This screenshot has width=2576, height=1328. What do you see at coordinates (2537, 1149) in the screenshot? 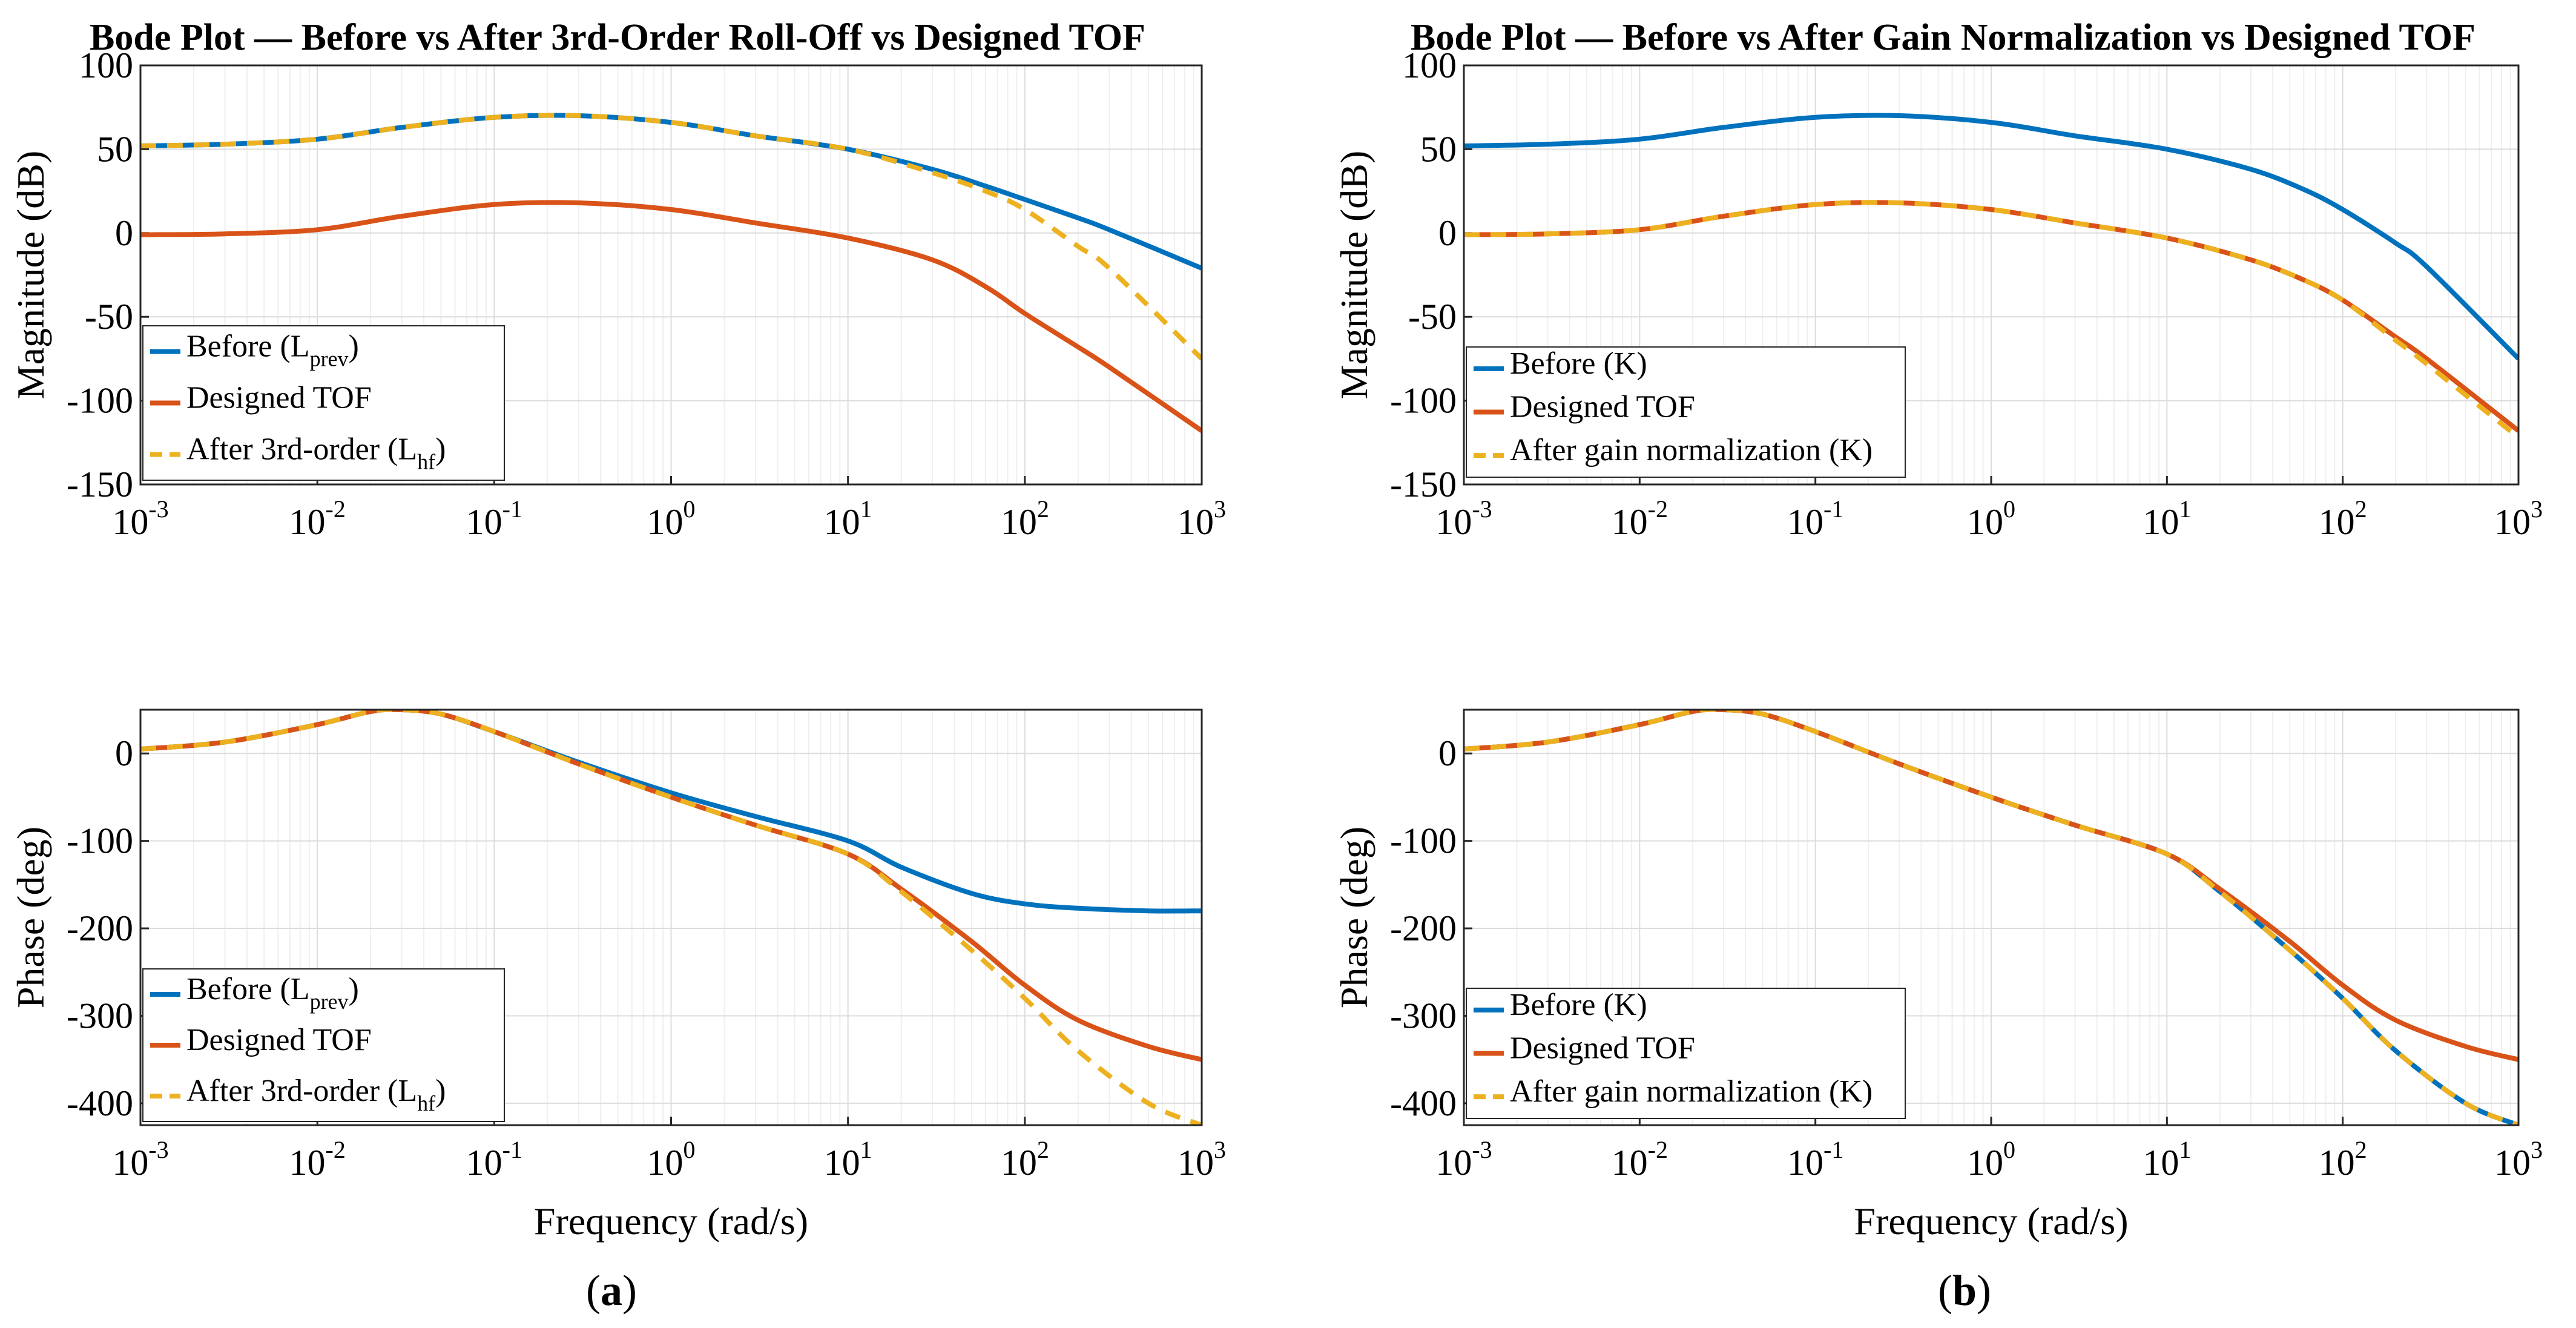
I see `x-tick-exponent: 3` at bounding box center [2537, 1149].